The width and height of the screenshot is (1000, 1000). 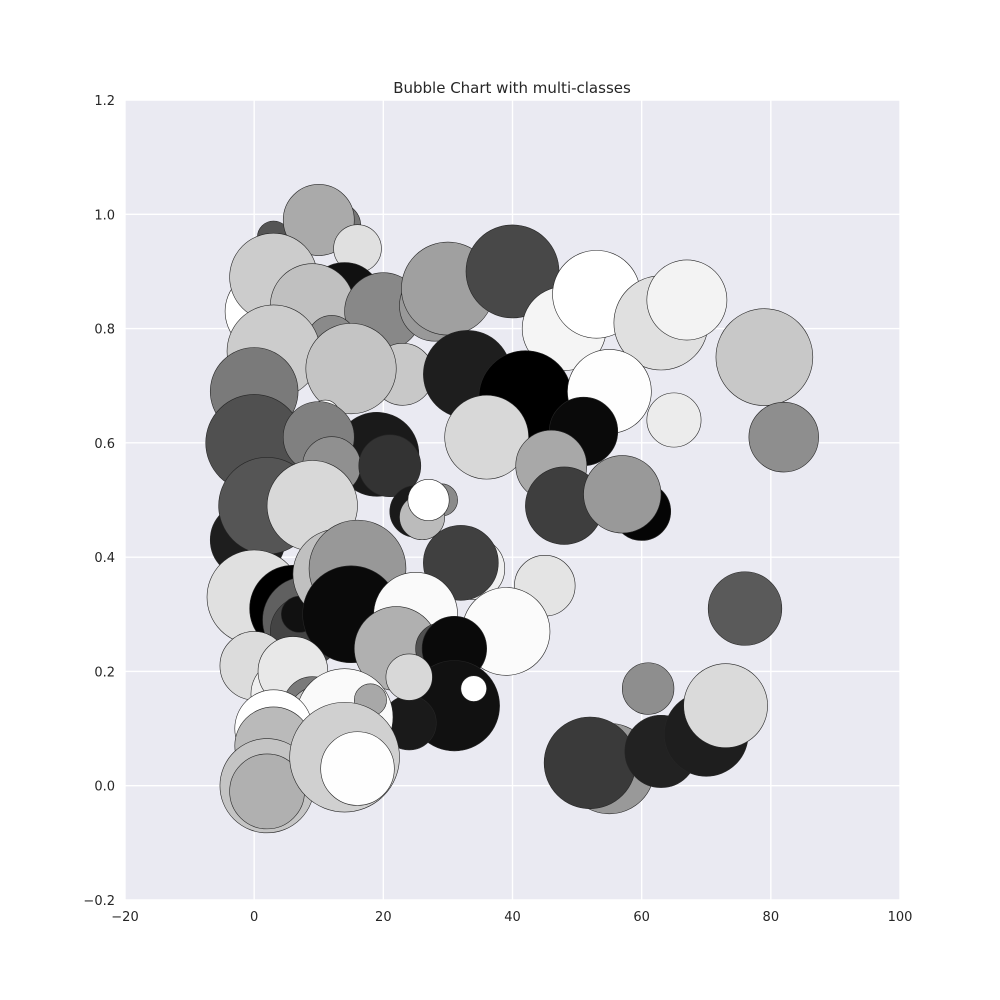 What do you see at coordinates (104, 101) in the screenshot?
I see `y-tick-label: 1.2` at bounding box center [104, 101].